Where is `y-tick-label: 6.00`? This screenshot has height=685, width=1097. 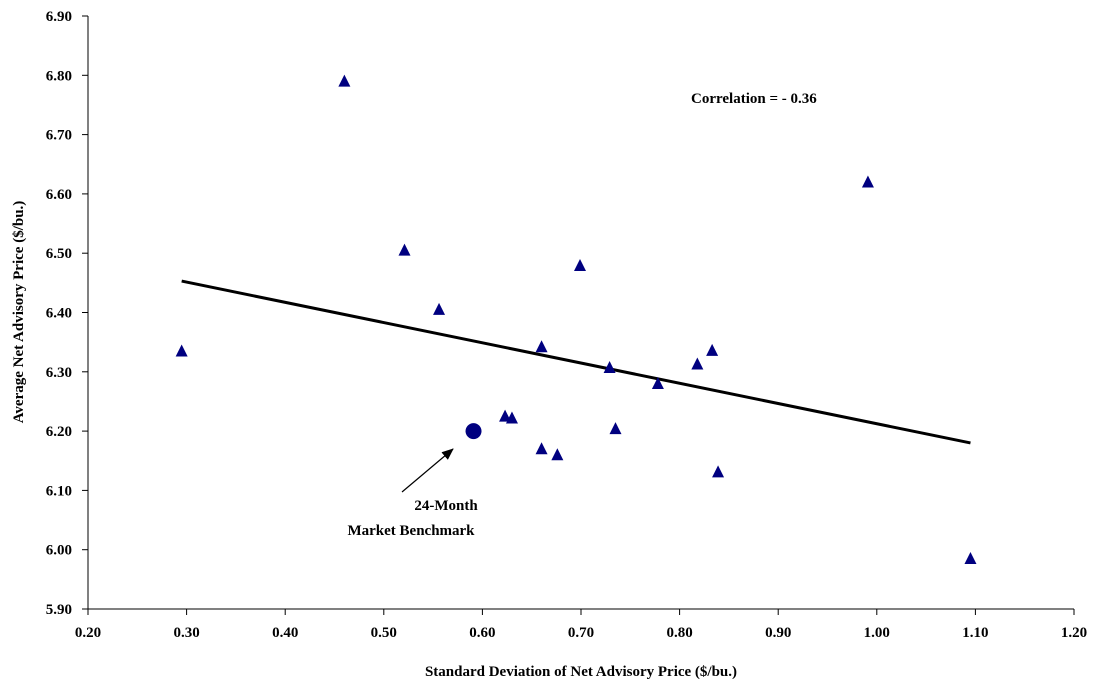
y-tick-label: 6.00 is located at coordinates (59, 551).